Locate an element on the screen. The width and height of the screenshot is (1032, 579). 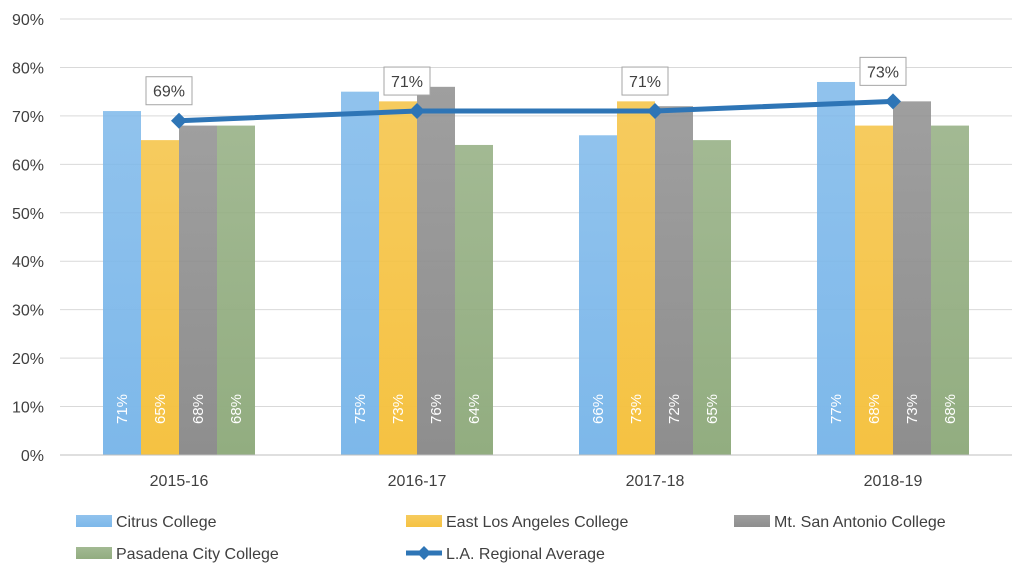
legend-label: Pasadena City College is located at coordinates (197, 554).